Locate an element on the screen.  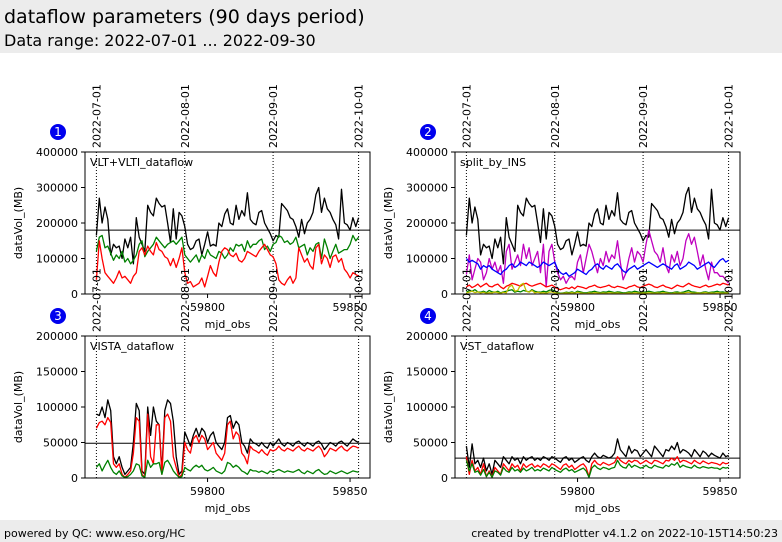
page-title: dataflow parameters (90 days period) is located at coordinates (184, 17).